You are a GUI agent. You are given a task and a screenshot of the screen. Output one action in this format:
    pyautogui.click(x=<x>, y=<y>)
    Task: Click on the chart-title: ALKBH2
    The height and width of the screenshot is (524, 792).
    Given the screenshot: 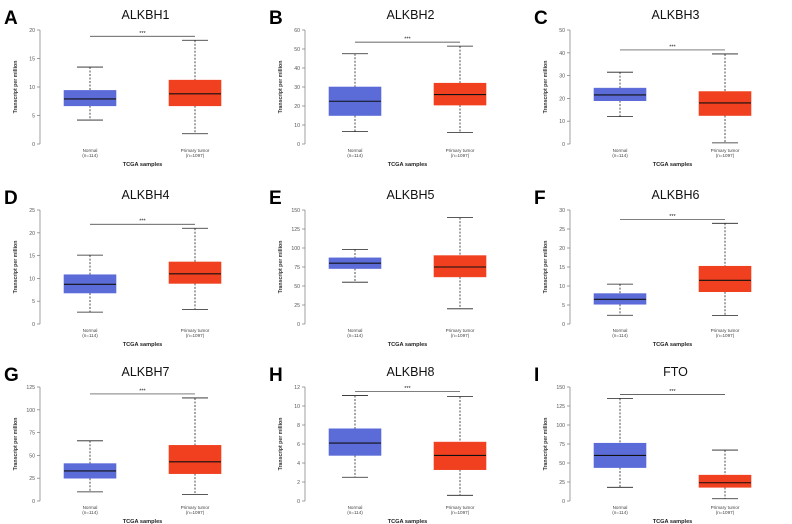 What is the action you would take?
    pyautogui.click(x=411, y=15)
    